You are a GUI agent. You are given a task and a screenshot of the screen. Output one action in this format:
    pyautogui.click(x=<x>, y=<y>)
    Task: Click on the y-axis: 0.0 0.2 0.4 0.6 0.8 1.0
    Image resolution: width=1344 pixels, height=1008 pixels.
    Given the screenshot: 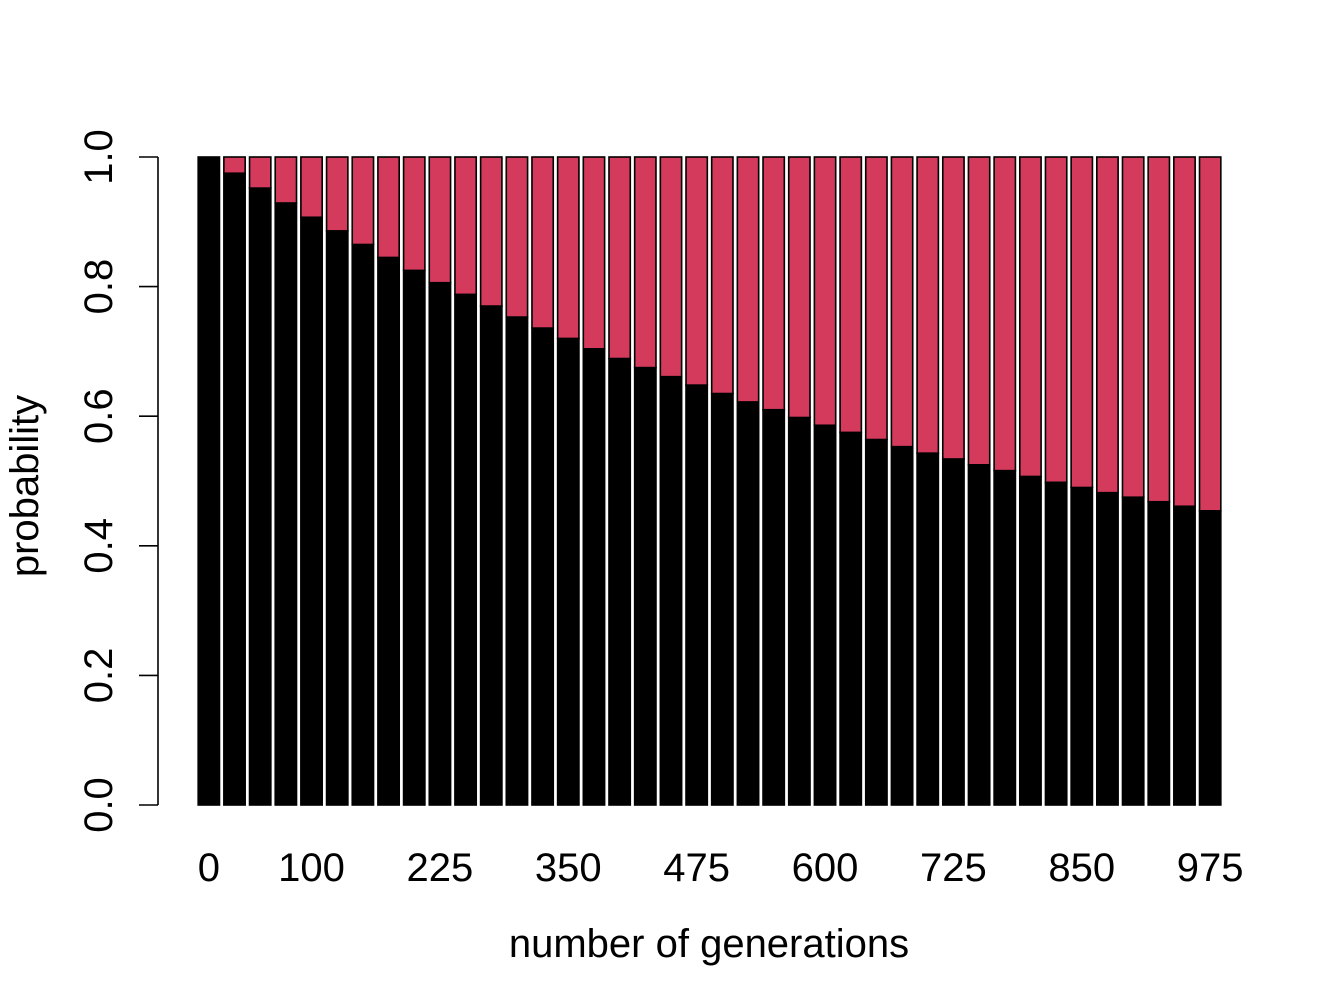 What is the action you would take?
    pyautogui.click(x=118, y=481)
    